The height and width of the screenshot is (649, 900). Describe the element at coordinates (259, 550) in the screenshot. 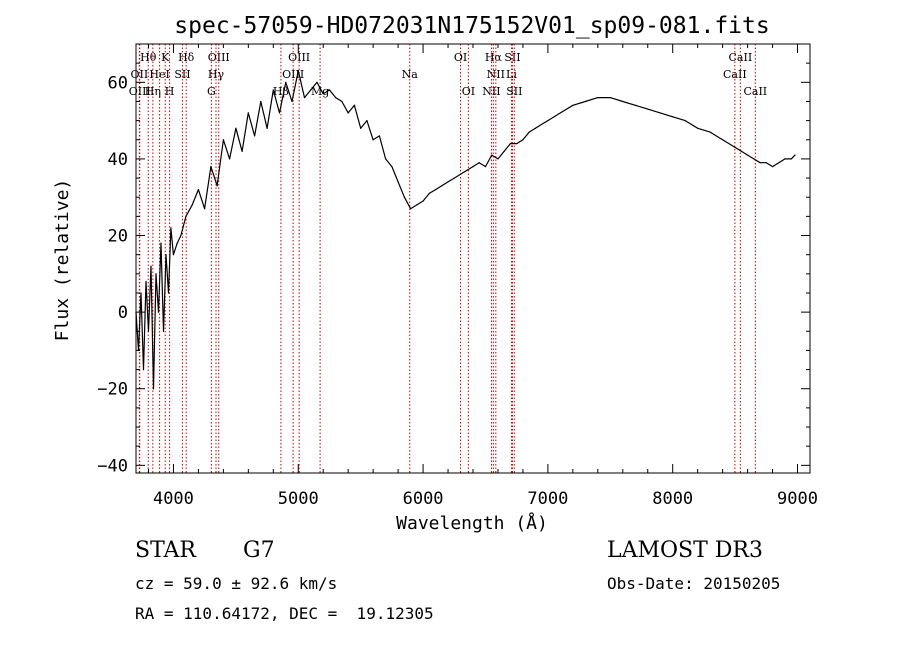

I see `object-subclass: G7` at that location.